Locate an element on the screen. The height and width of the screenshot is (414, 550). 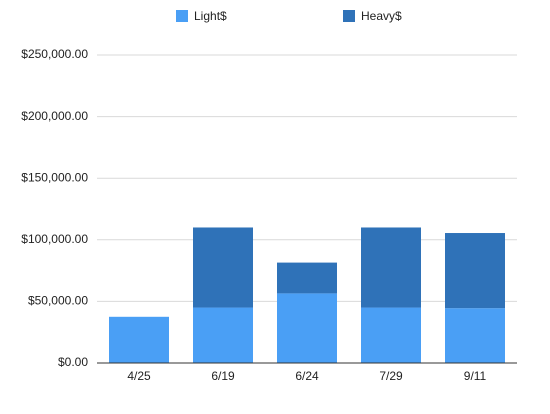
y-tick-label: $150,000.00 is located at coordinates (54, 177).